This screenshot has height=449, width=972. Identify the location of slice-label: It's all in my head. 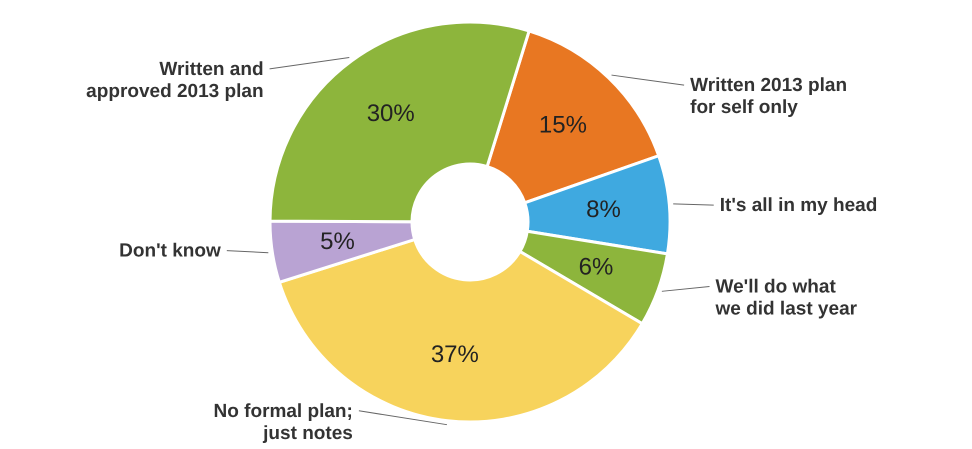
(799, 205).